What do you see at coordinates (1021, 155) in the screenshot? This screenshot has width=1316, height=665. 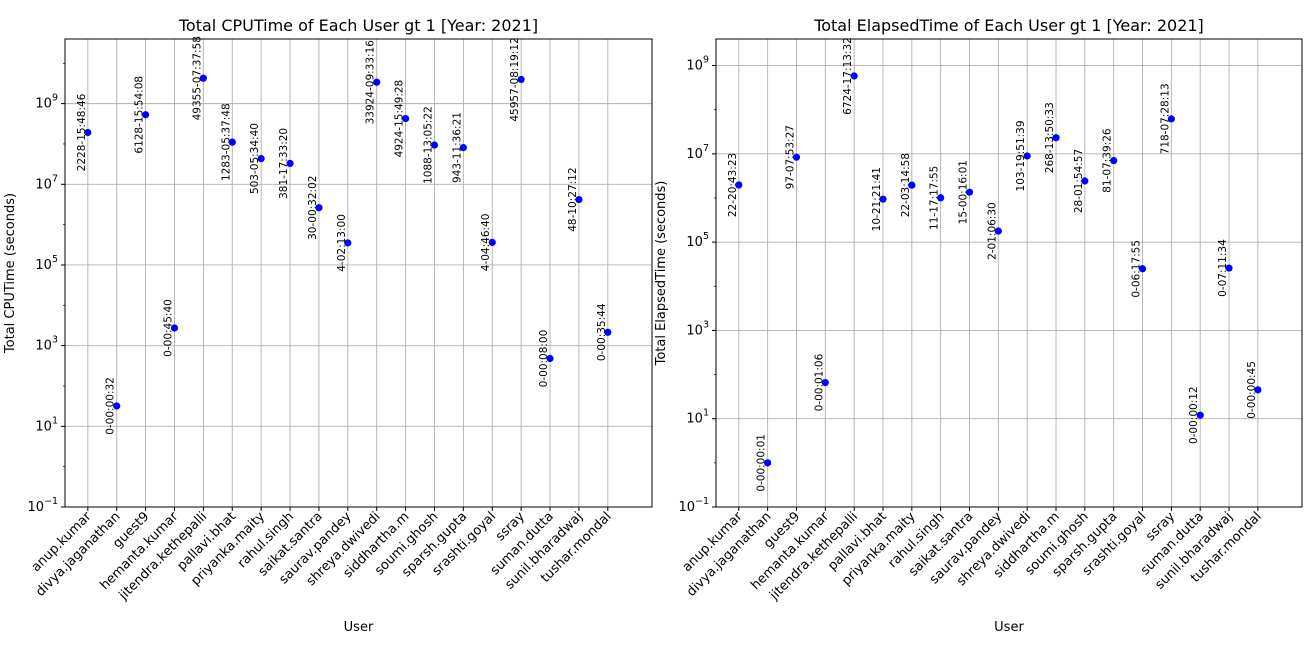 I see `data-label: 103-19:51:39` at bounding box center [1021, 155].